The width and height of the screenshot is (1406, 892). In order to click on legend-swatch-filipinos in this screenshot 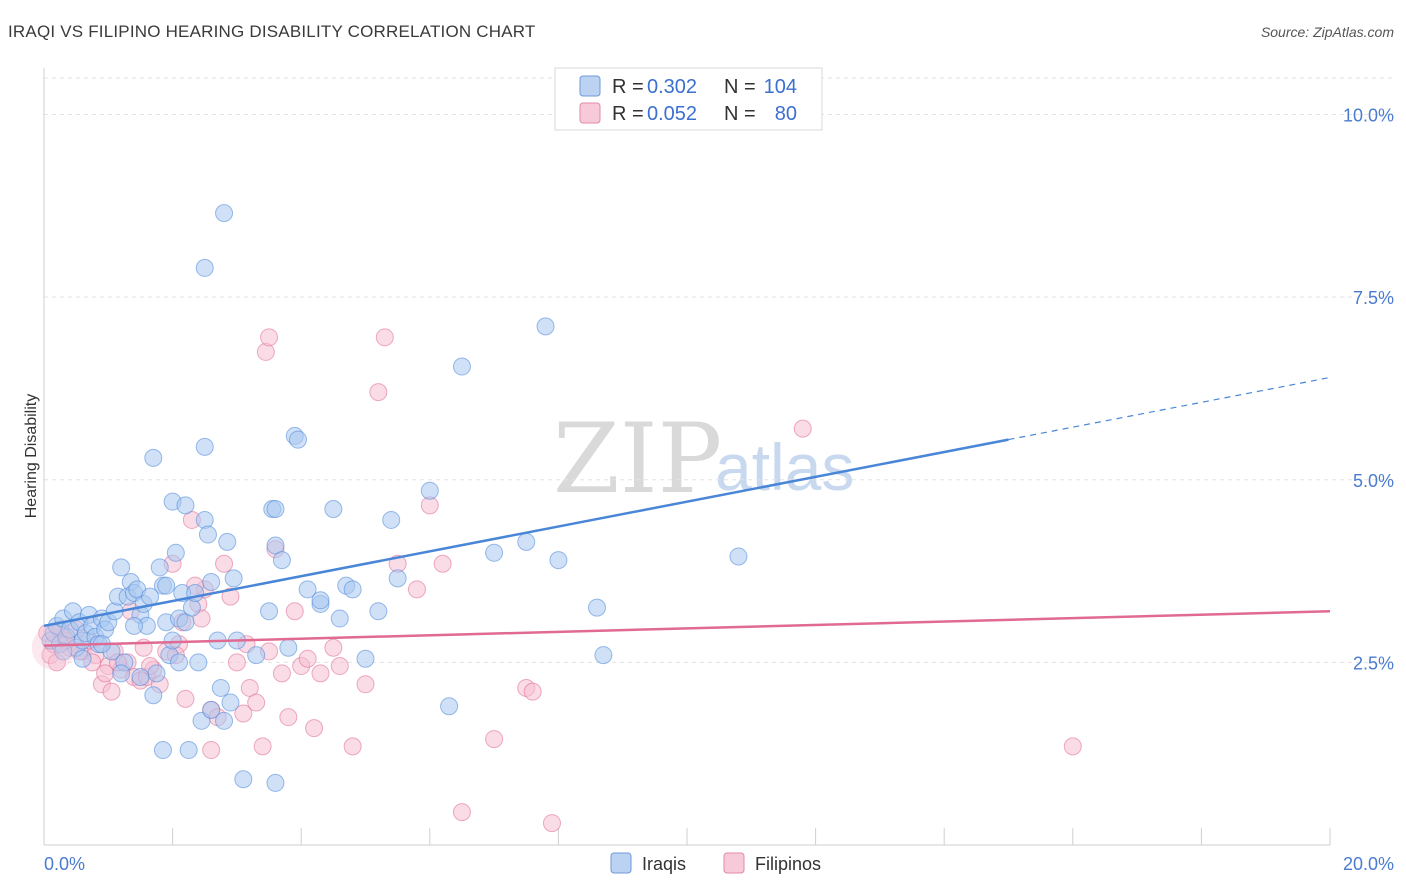, I will do `click(590, 113)`.